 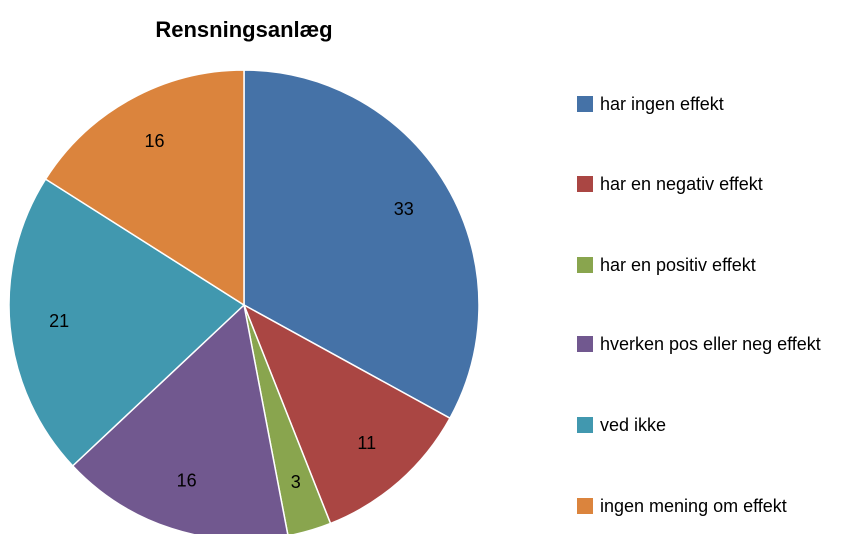 What do you see at coordinates (633, 425) in the screenshot?
I see `legend-label: ved ikke` at bounding box center [633, 425].